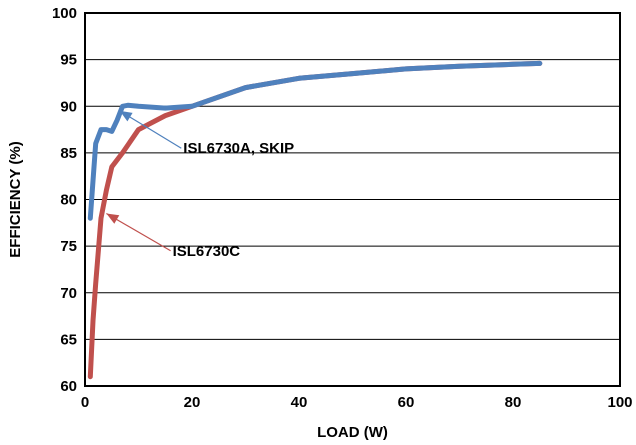  I want to click on x-tick-labels: 0 20 40 60 80 100, so click(357, 402).